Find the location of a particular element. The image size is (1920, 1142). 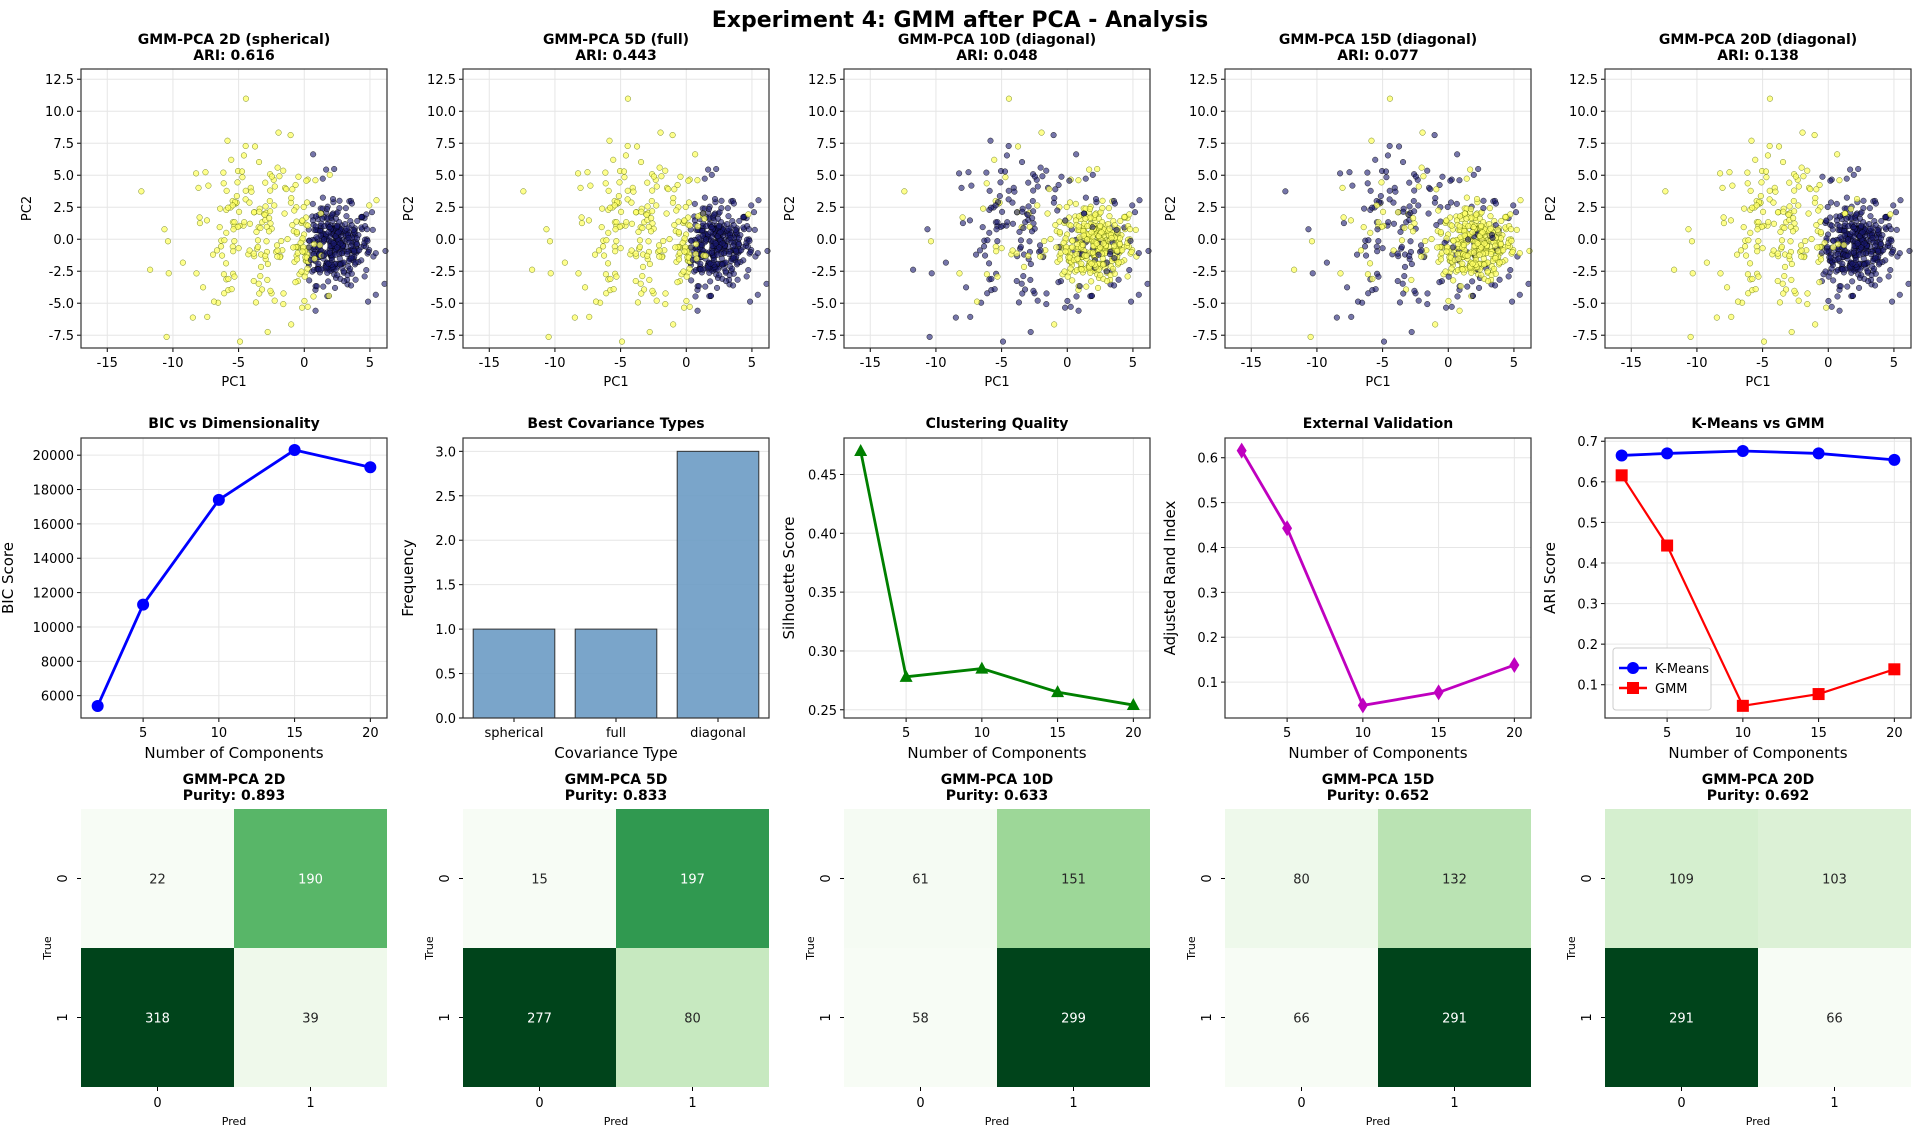

y-tick-label: 2.5 is located at coordinates (445, 208).